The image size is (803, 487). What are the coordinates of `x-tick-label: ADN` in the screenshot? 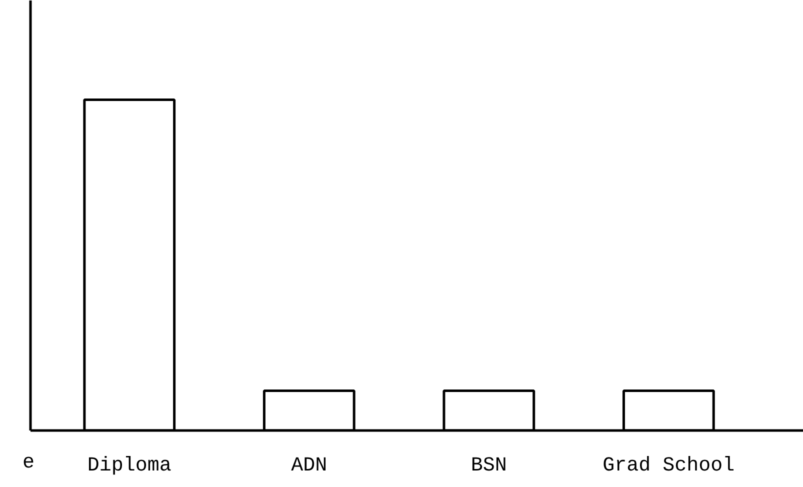 It's located at (309, 466).